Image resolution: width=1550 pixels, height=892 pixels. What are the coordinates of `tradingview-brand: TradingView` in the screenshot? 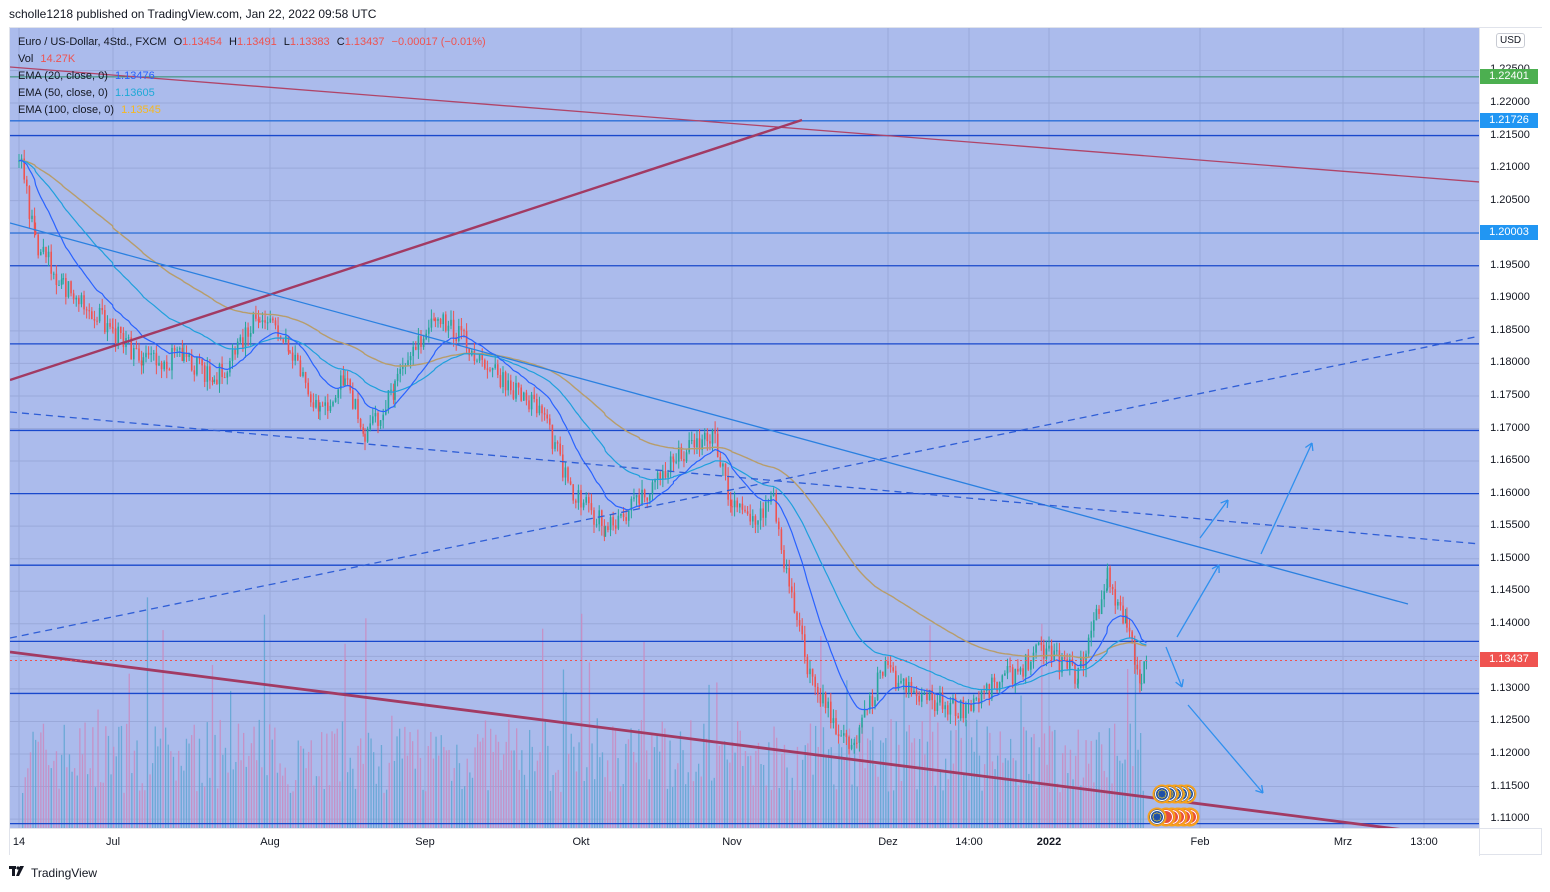 It's located at (53, 873).